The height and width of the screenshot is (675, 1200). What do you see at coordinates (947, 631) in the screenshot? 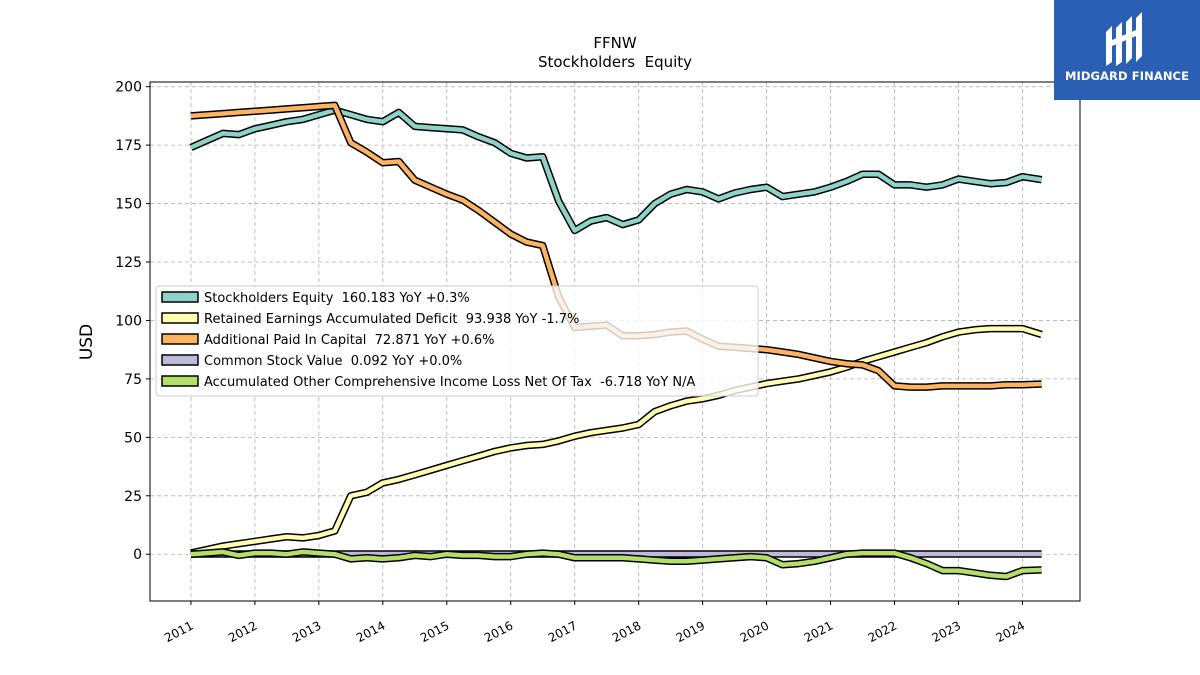
I see `x-tick-label: 2023` at bounding box center [947, 631].